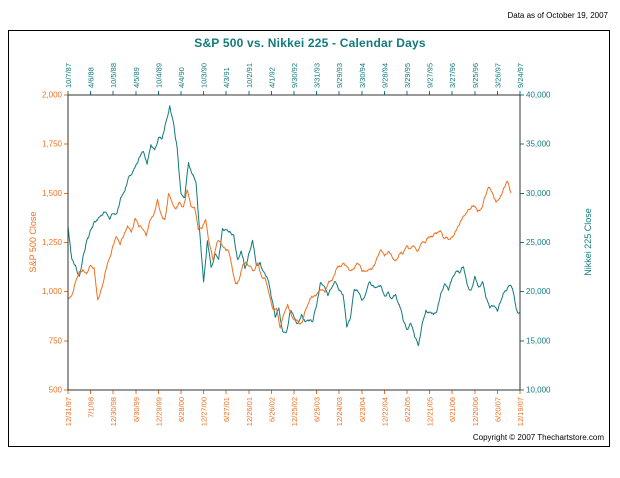 The image size is (620, 478). I want to click on top-axis-label: 4/6/88, so click(91, 77).